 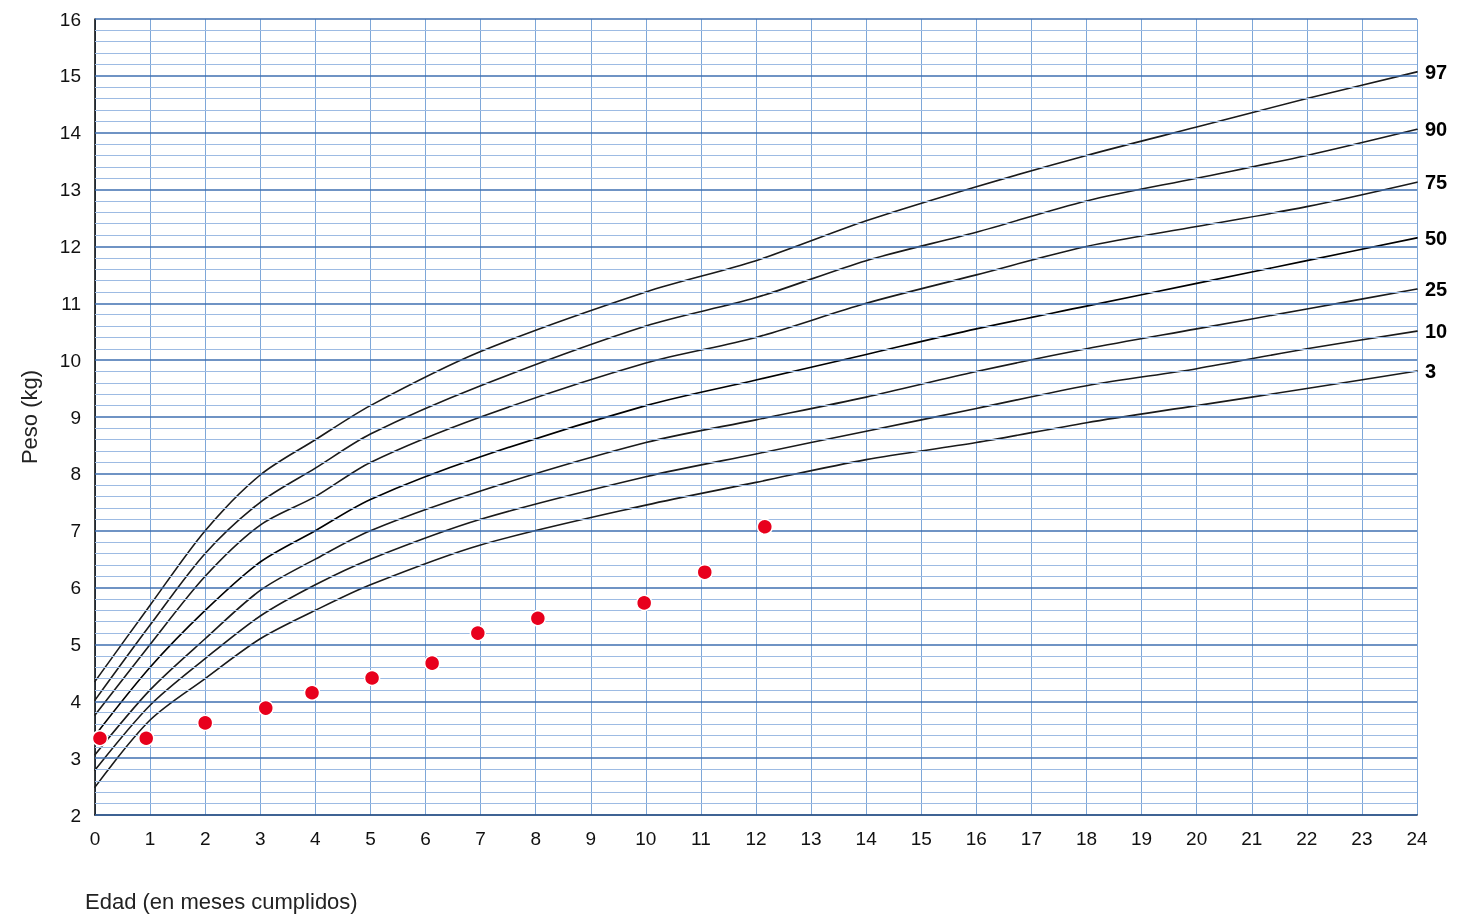 I want to click on x-tick-label: 7, so click(x=480, y=838).